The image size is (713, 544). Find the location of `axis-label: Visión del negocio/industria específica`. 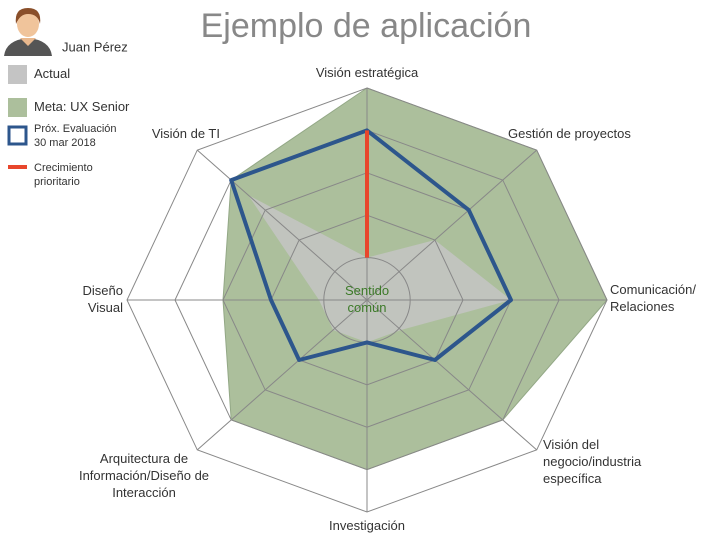

axis-label: Visión del negocio/industria específica is located at coordinates (592, 461).